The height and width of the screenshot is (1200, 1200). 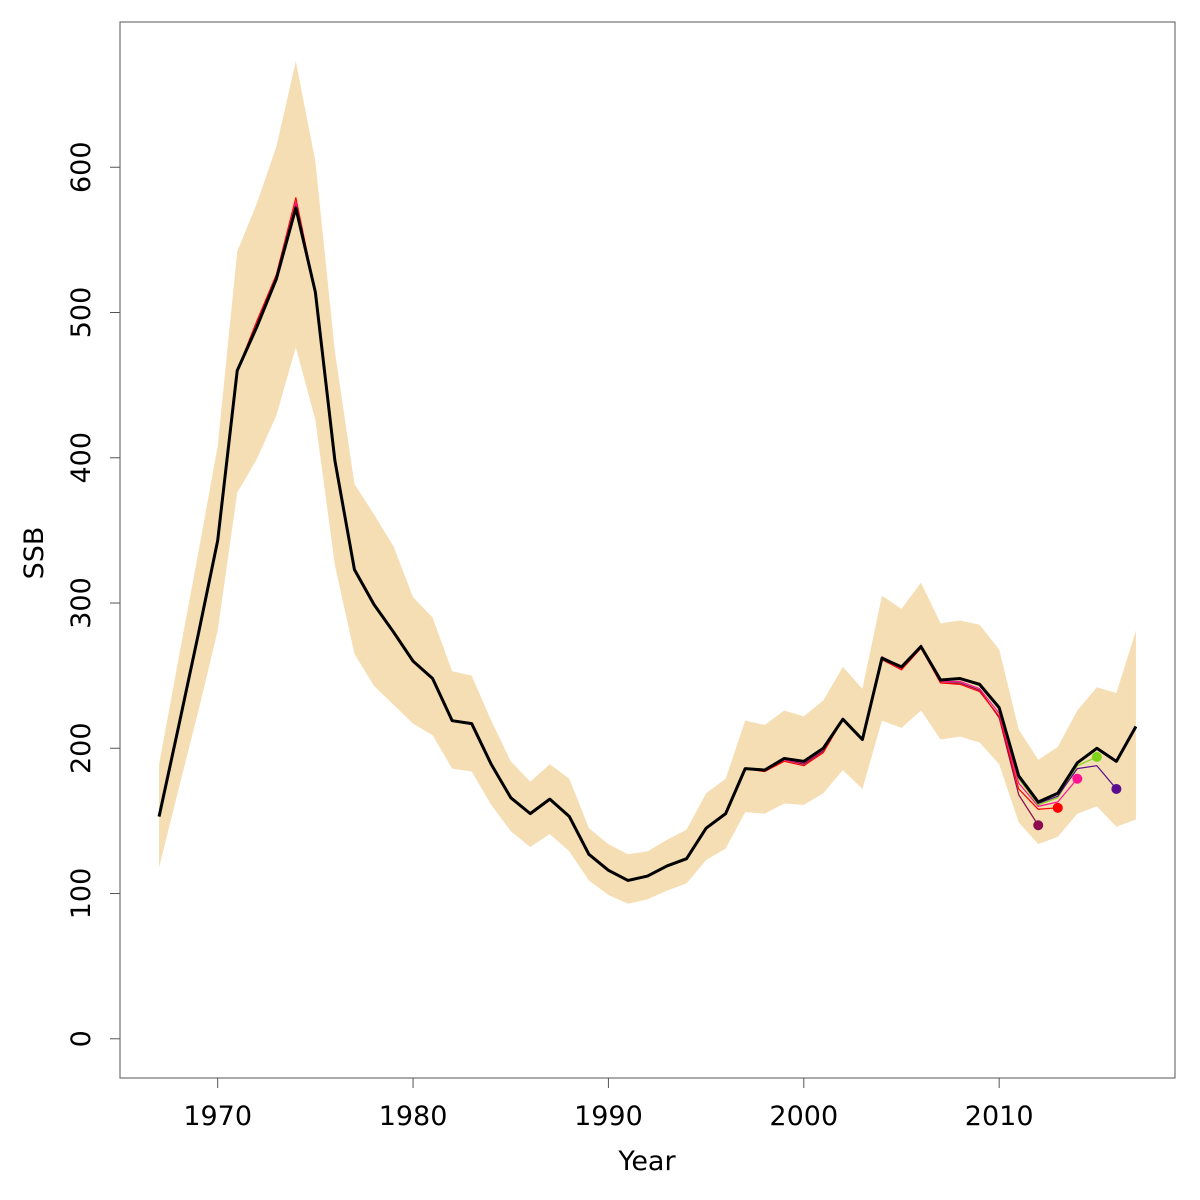 I want to click on y-tick-label: 400, so click(x=81, y=458).